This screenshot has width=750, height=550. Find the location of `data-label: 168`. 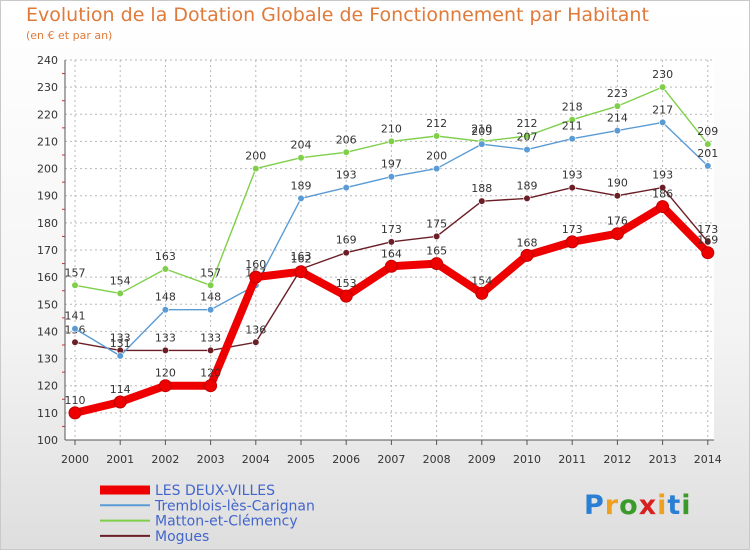

data-label: 168 is located at coordinates (527, 242).